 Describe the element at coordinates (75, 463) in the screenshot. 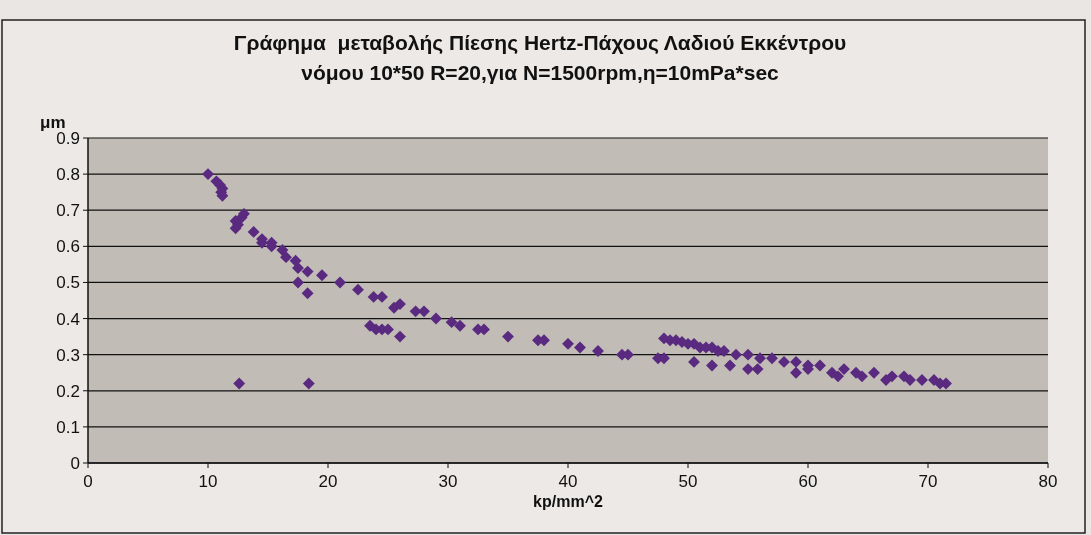

I see `y-tick-label: 0` at that location.